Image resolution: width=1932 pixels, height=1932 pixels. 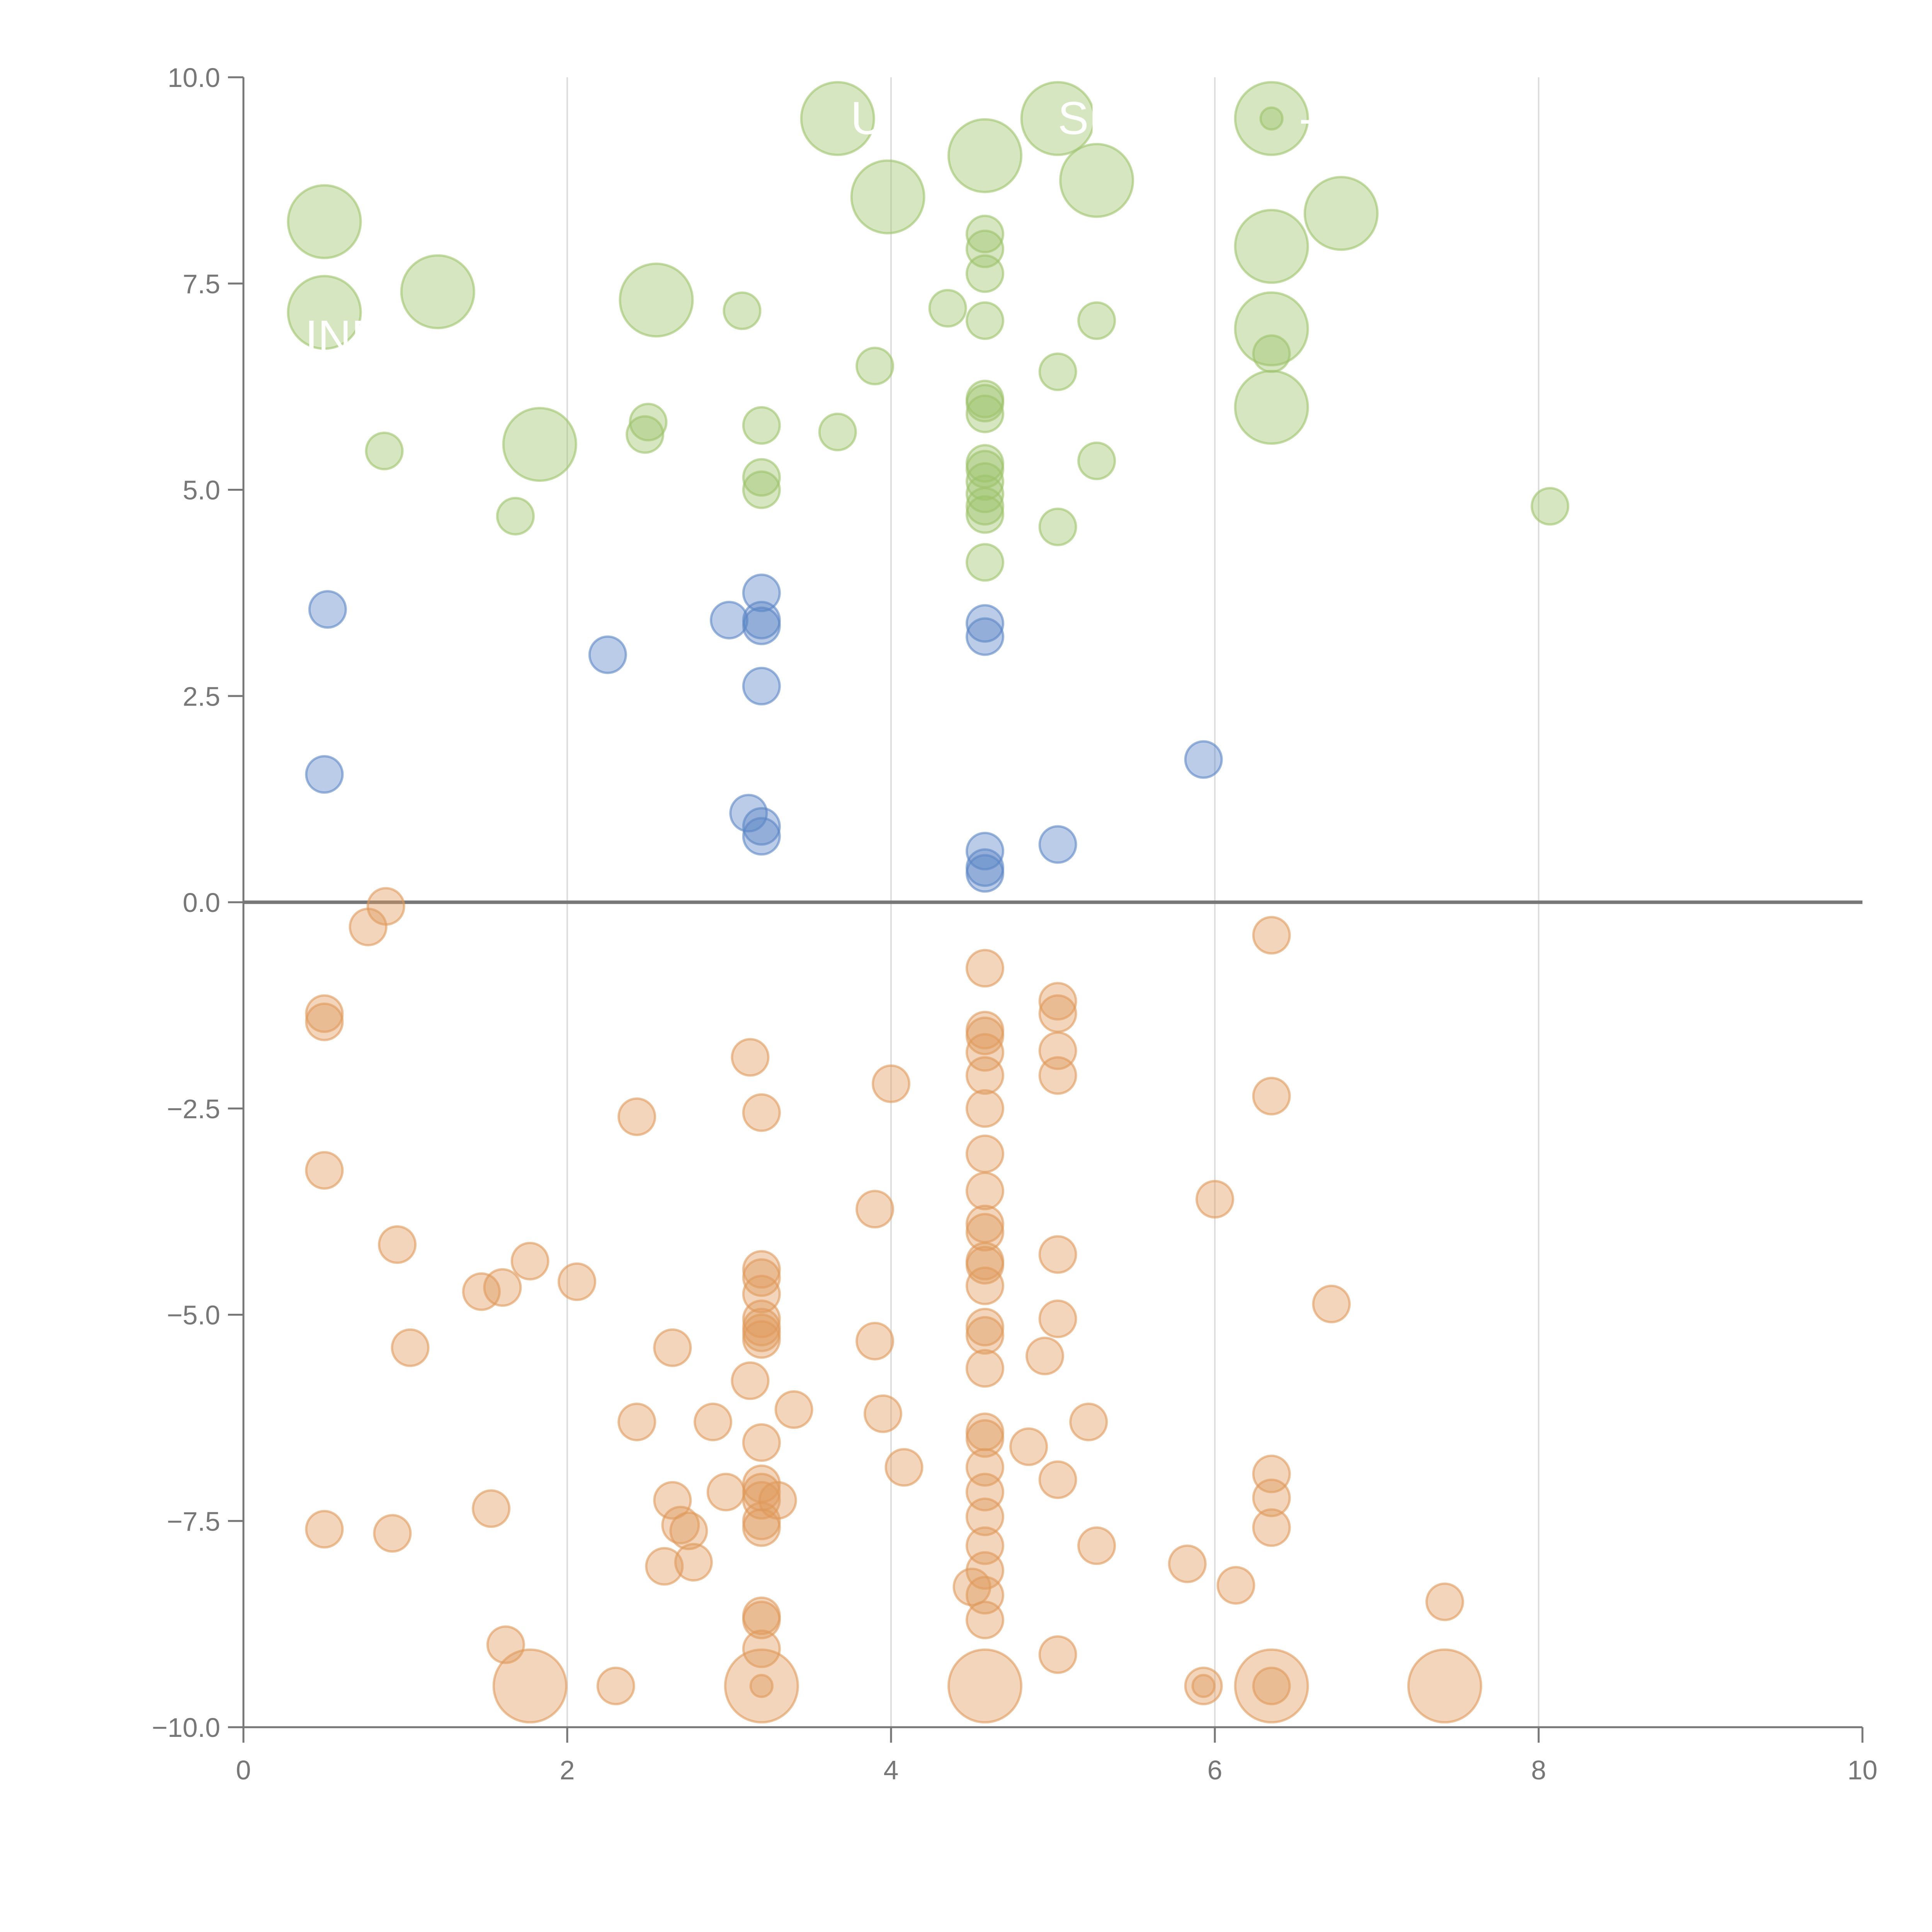 What do you see at coordinates (193, 1315) in the screenshot?
I see `y-tick-label: −5.0` at bounding box center [193, 1315].